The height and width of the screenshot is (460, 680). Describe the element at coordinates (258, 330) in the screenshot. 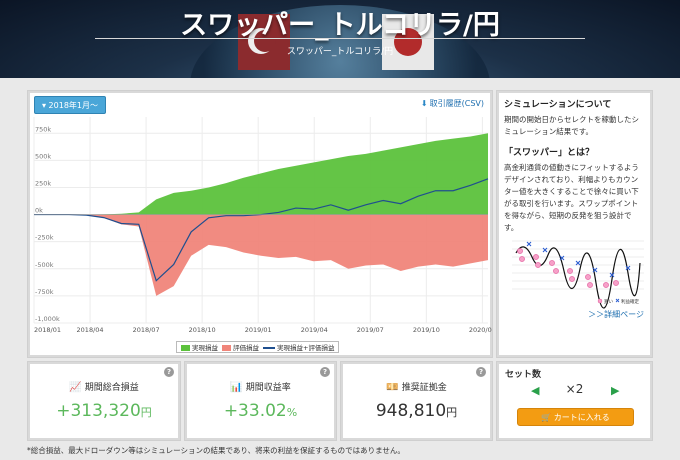

I see `x-tick-label: 2019/01` at that location.